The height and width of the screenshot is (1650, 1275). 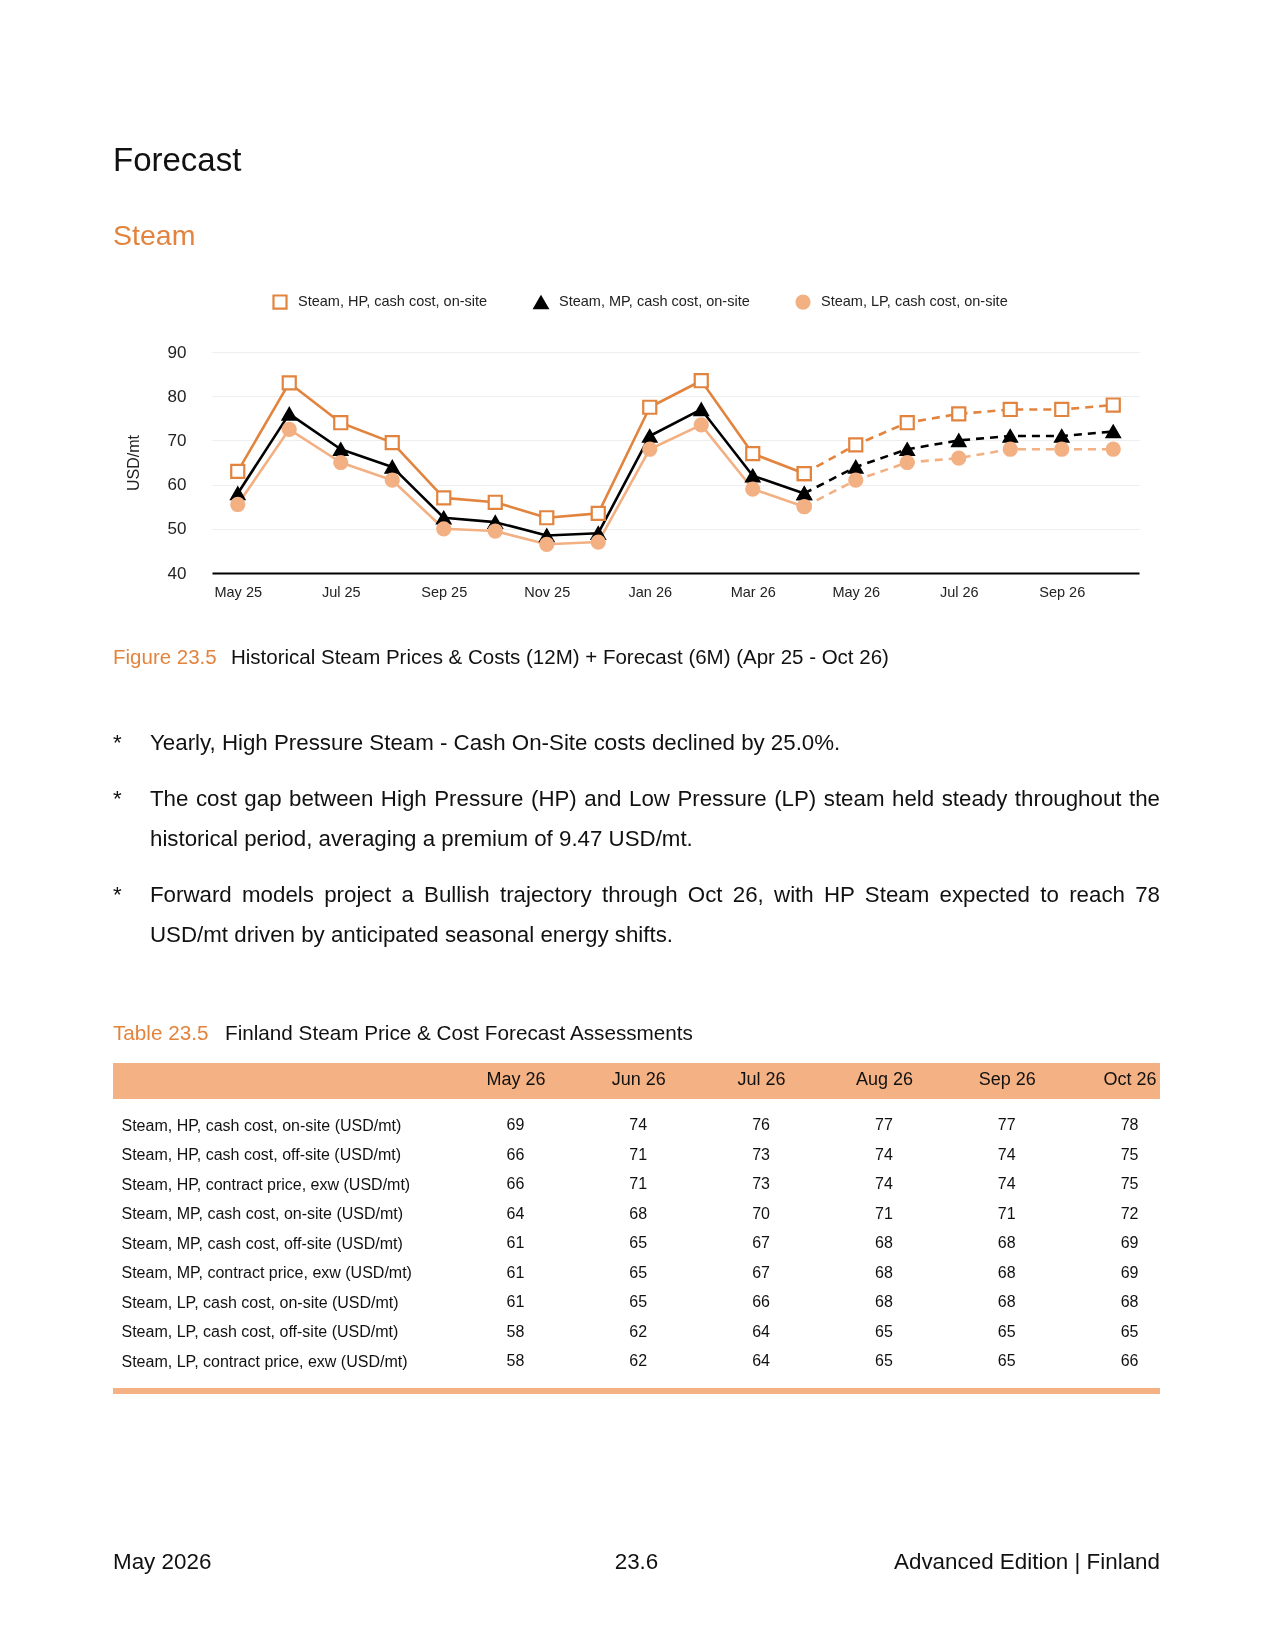 I want to click on y-tick-label: Steam, LP, cash cost, on-site (USD/mt), so click(x=260, y=1302).